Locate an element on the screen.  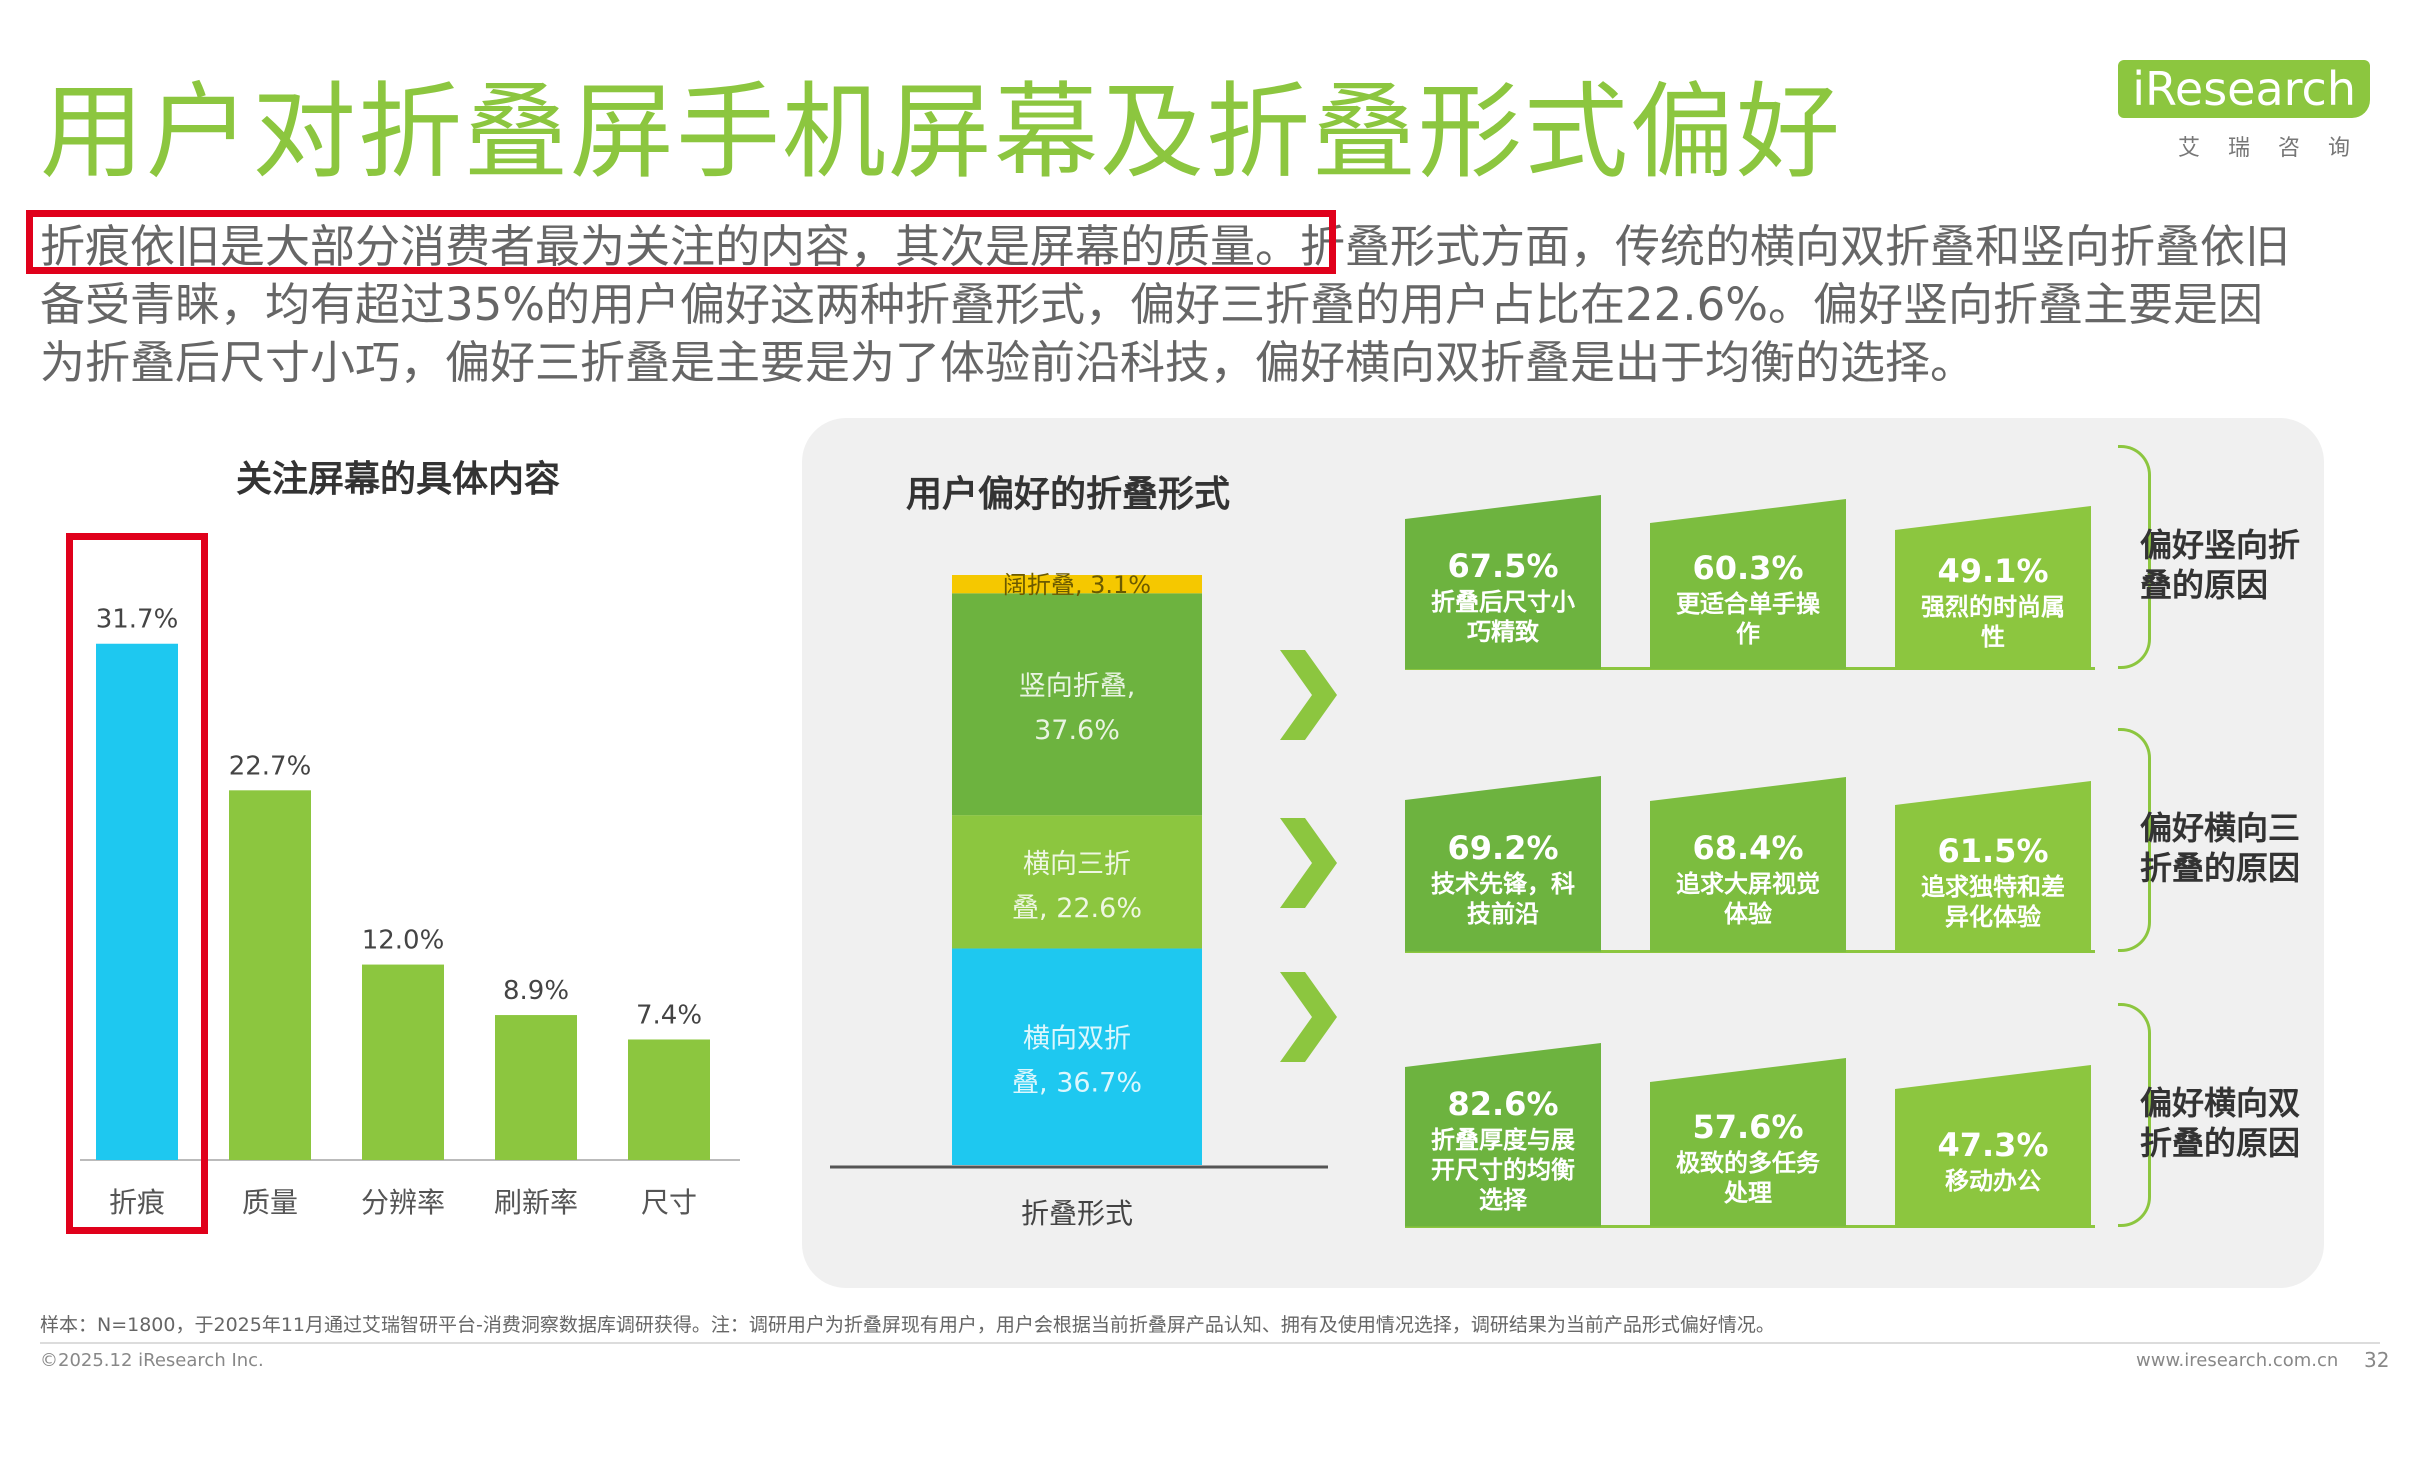
summary-highlight-box is located at coordinates (681, 242).